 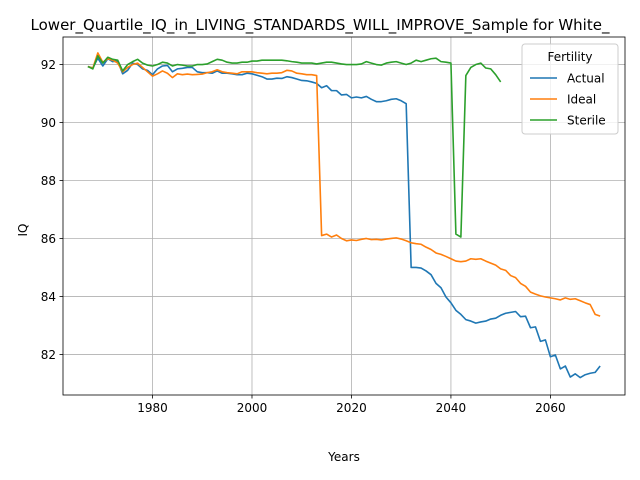 I want to click on x-tick-label: 2020, so click(x=351, y=408).